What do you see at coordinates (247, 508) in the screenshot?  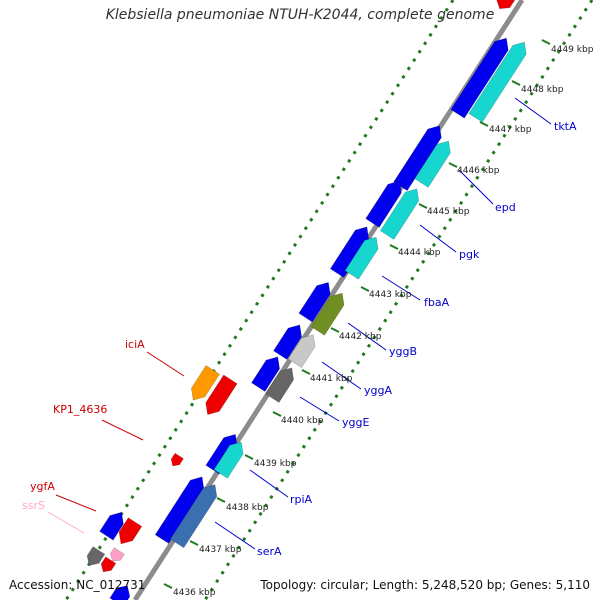 I see `kbp-tick-label: 4438 kbp` at bounding box center [247, 508].